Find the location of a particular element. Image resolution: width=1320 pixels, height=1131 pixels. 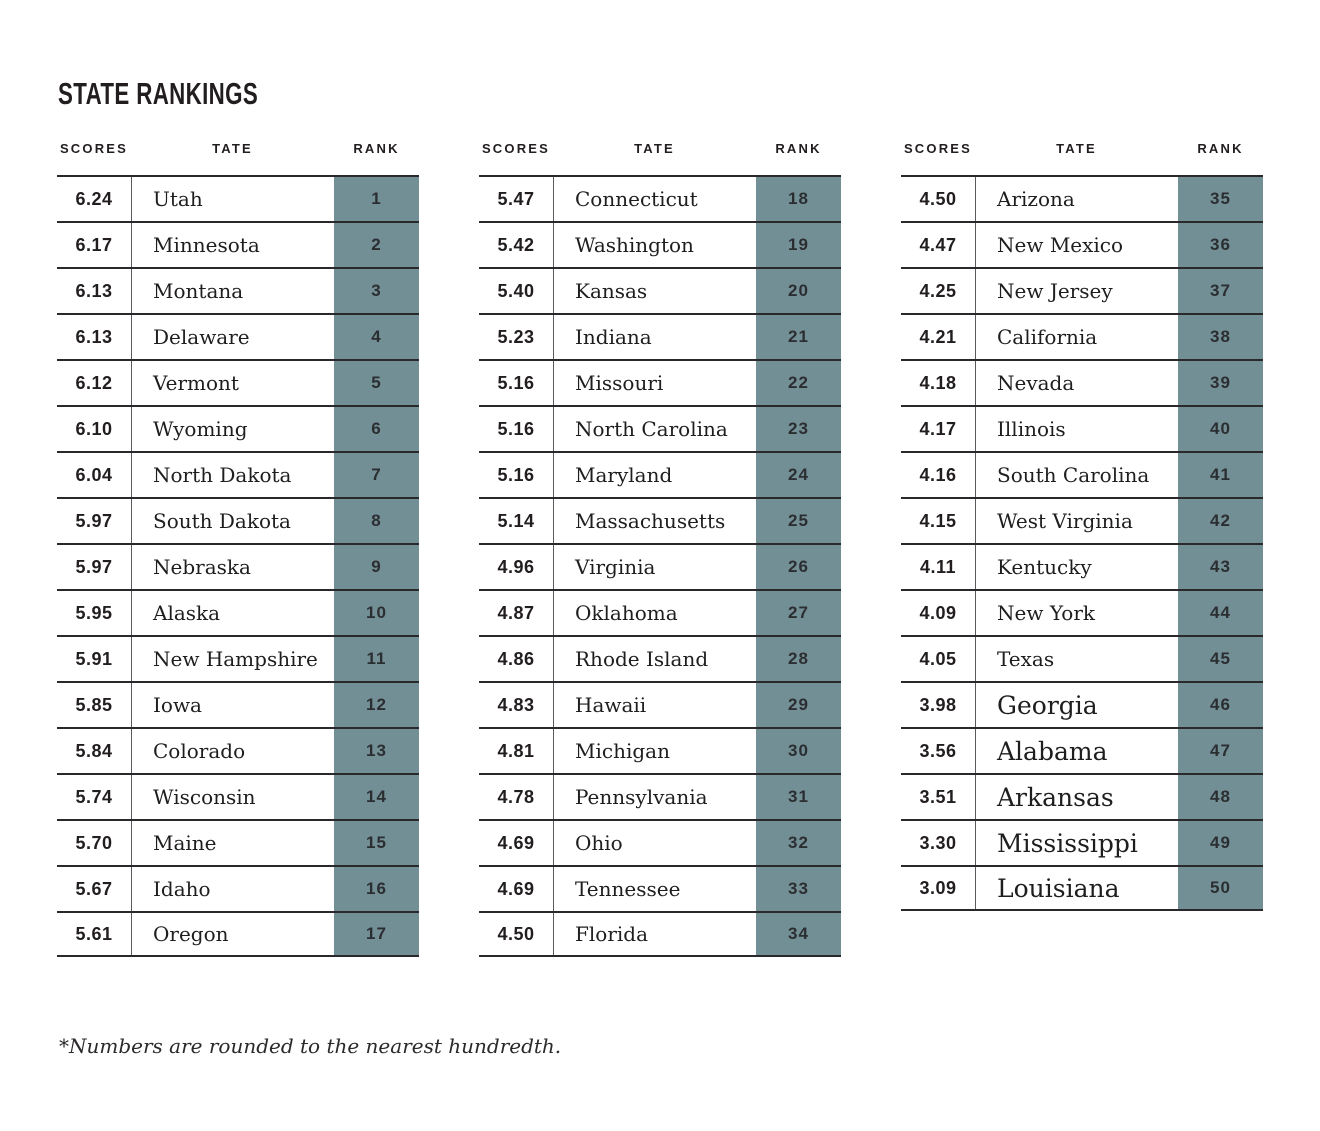

table-row: 5.84 Colorado 13 is located at coordinates (238, 750).